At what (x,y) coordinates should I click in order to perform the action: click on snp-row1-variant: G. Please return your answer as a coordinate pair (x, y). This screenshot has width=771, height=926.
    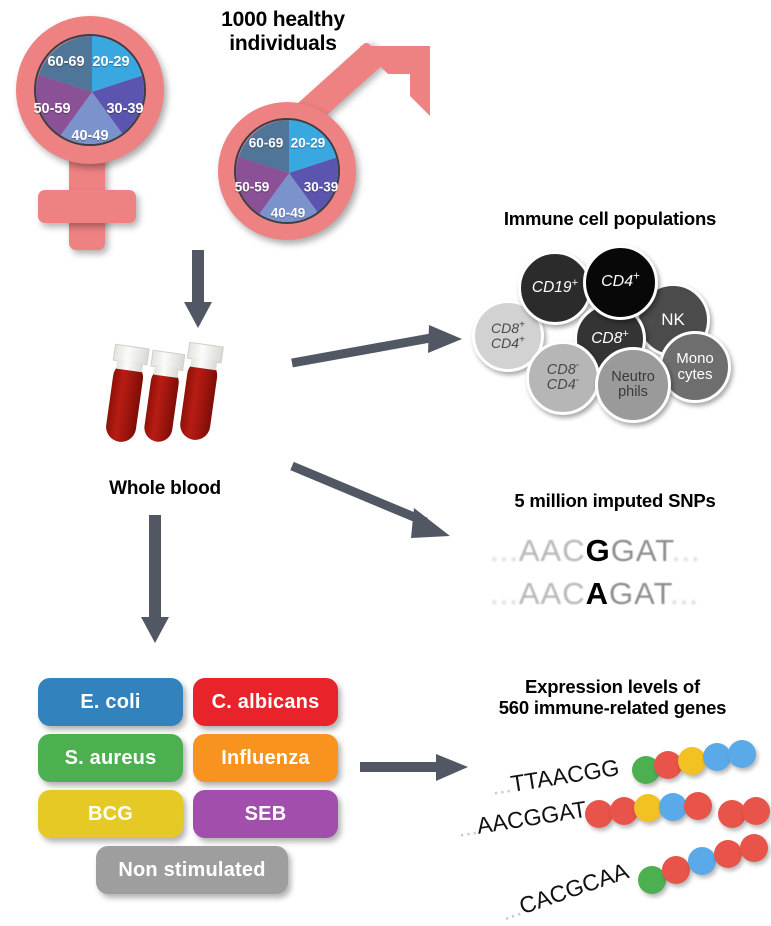
    Looking at the image, I should click on (598, 550).